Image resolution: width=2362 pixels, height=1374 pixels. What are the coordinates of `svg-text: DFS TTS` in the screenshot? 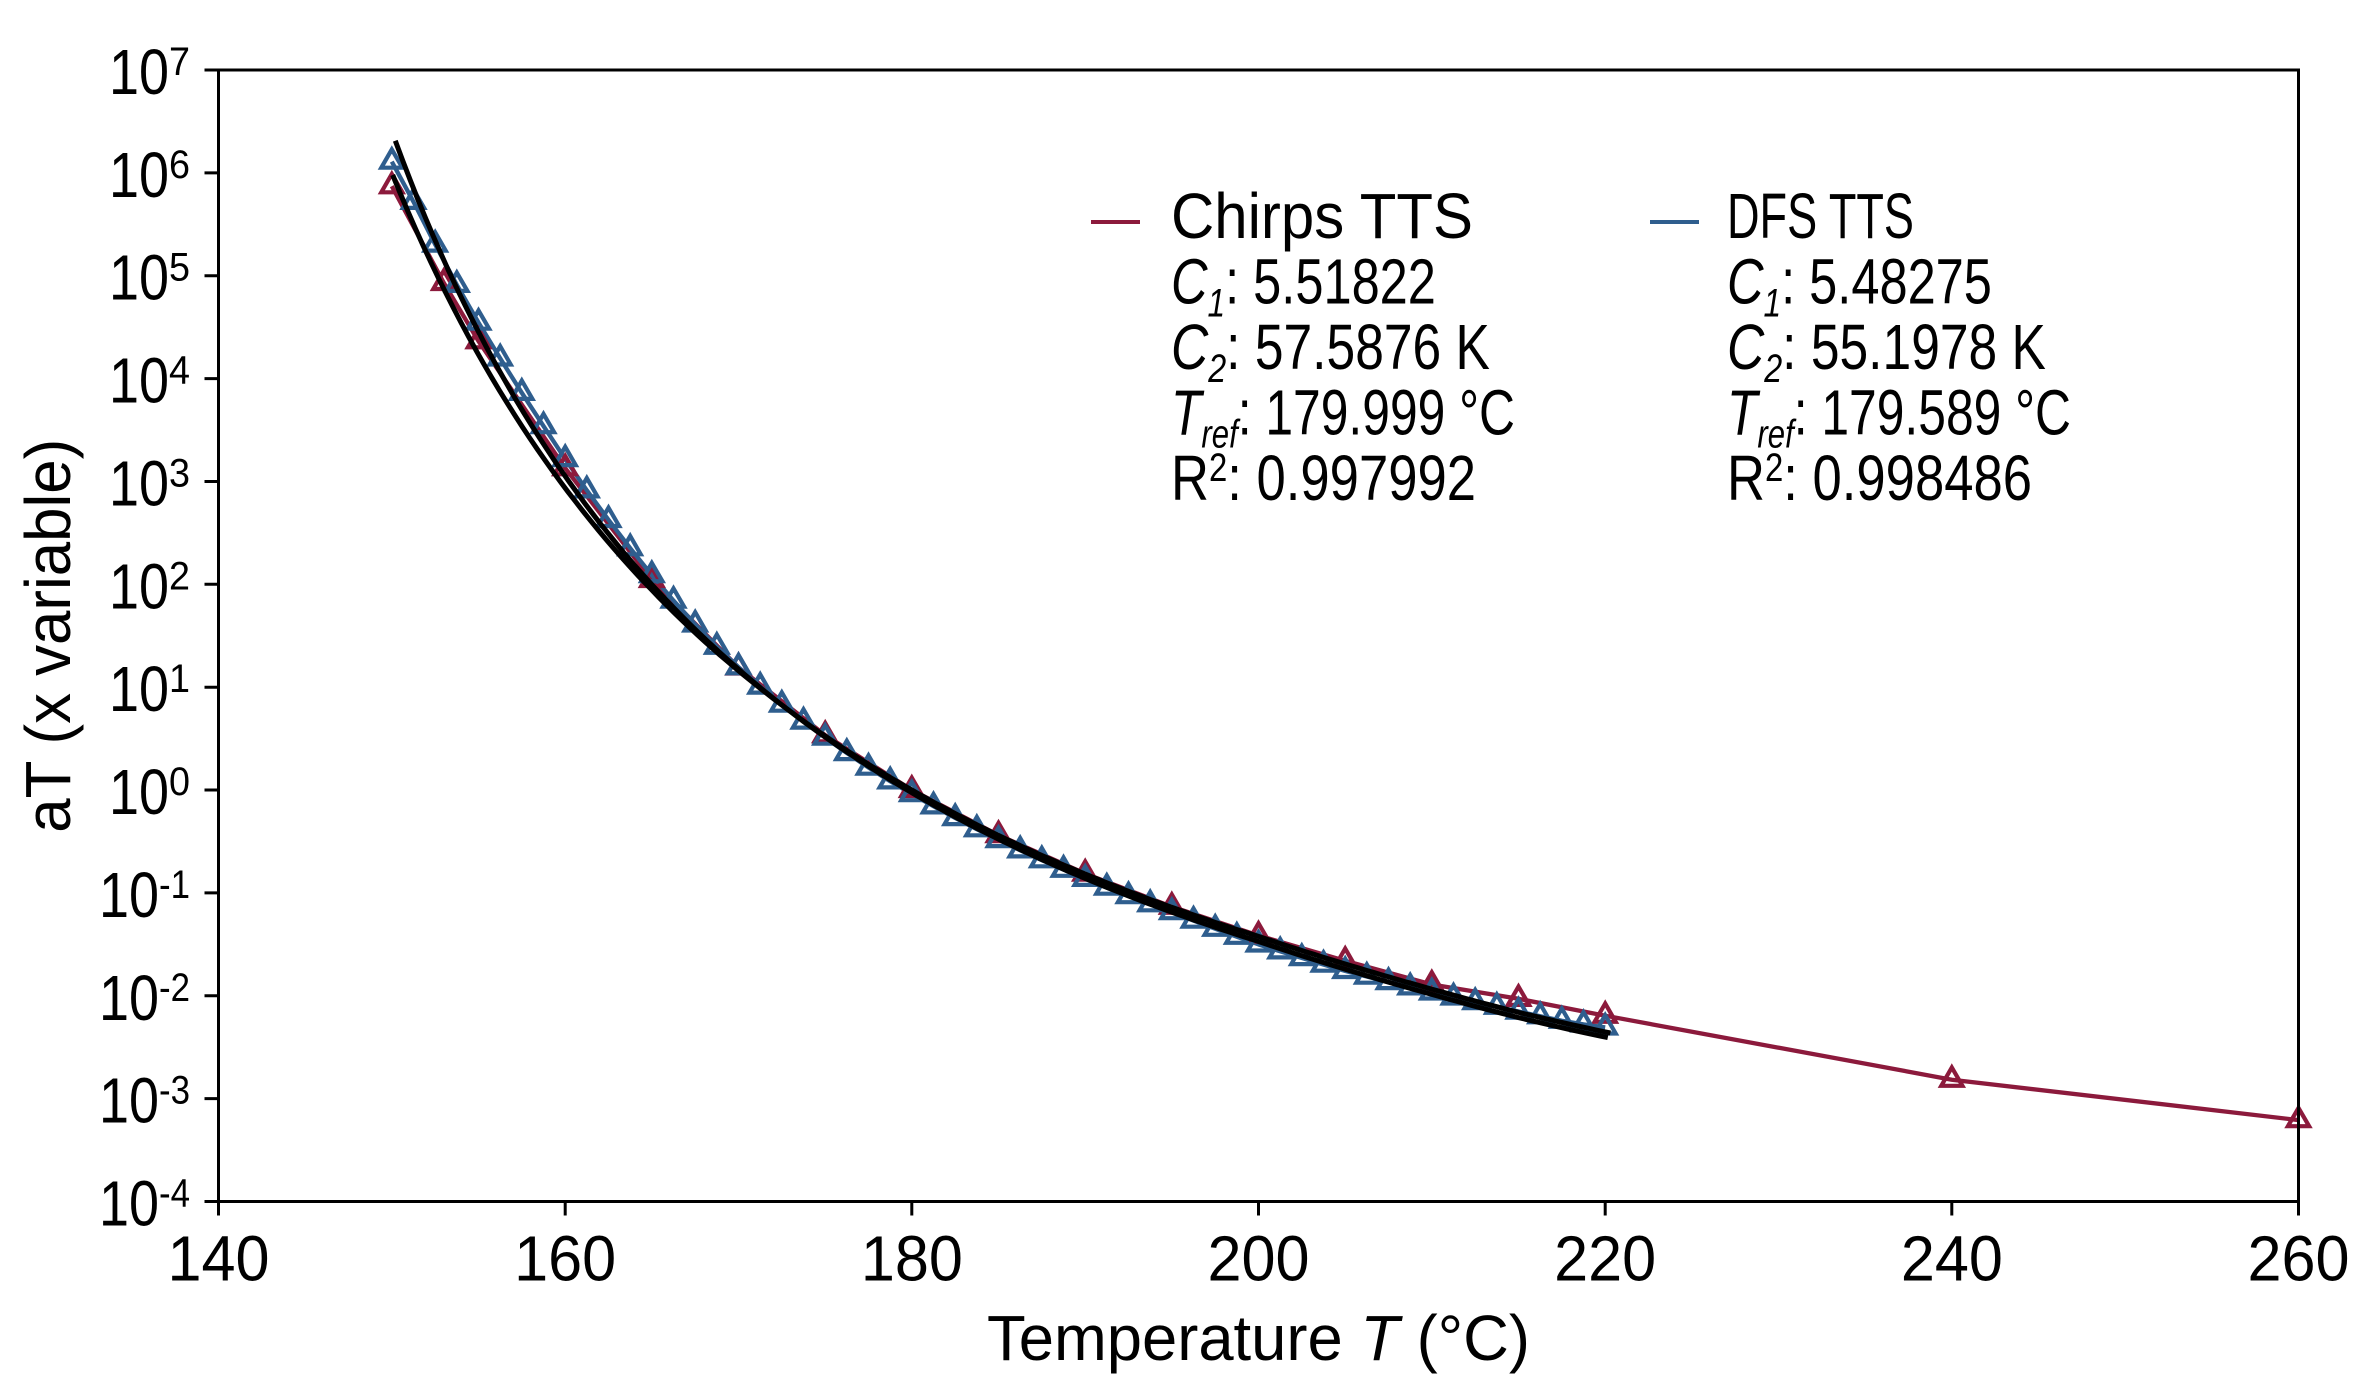 It's located at (1820, 216).